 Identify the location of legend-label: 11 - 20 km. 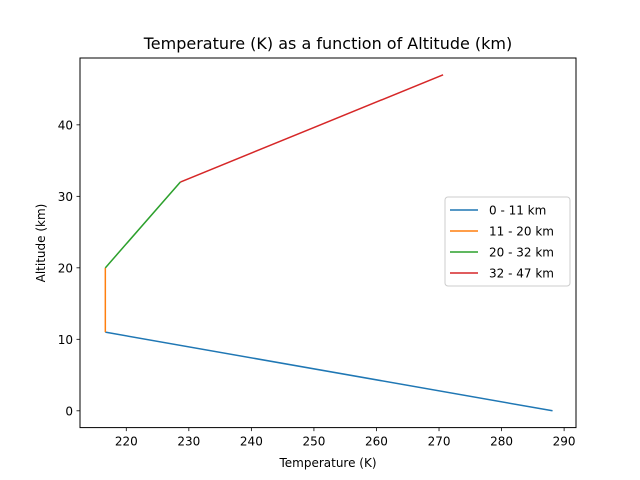
(521, 232).